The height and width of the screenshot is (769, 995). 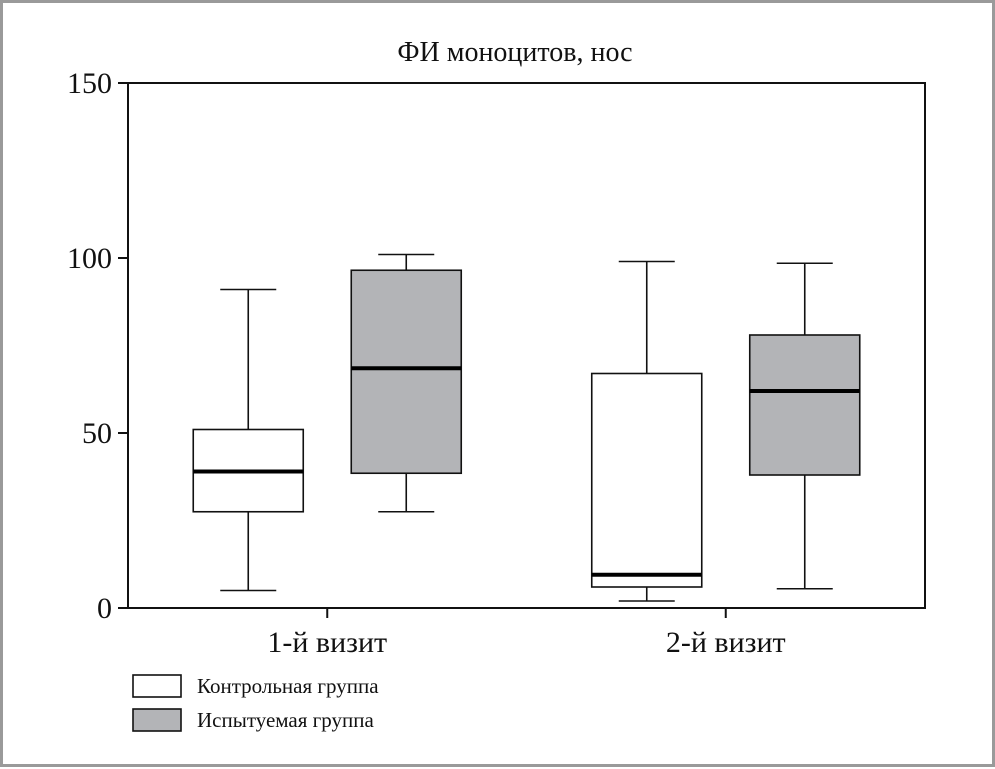 I want to click on y-axis: 0 50 100 150, so click(x=97, y=346).